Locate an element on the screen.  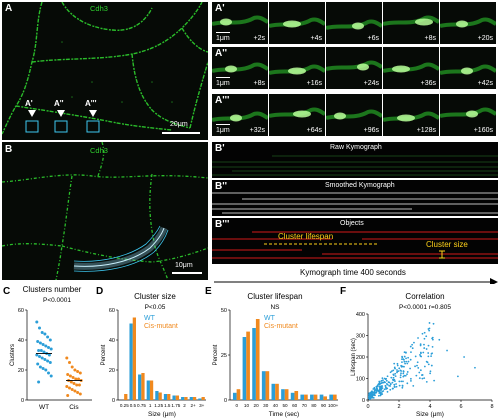
time-lapse-time-label: +96s is located at coordinates (371, 130).